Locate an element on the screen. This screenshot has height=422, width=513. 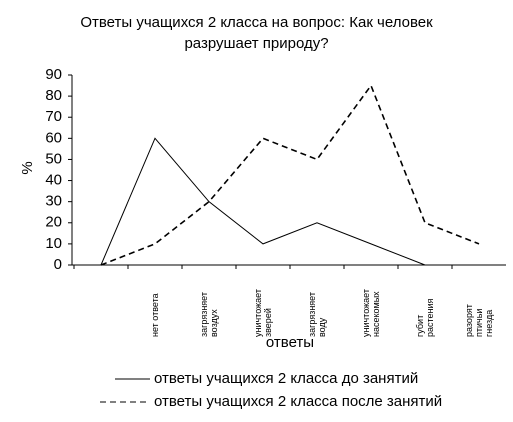
legend-label: ответы учащихся 2 класса до занятий is located at coordinates (286, 378).